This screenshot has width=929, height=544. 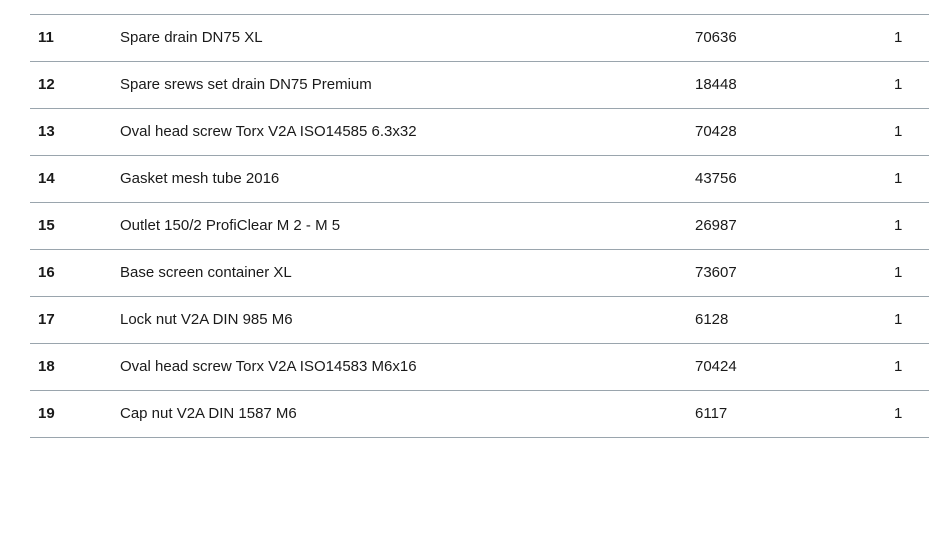 What do you see at coordinates (208, 413) in the screenshot?
I see `part-name: Cap nut V2A DIN 1587 M6` at bounding box center [208, 413].